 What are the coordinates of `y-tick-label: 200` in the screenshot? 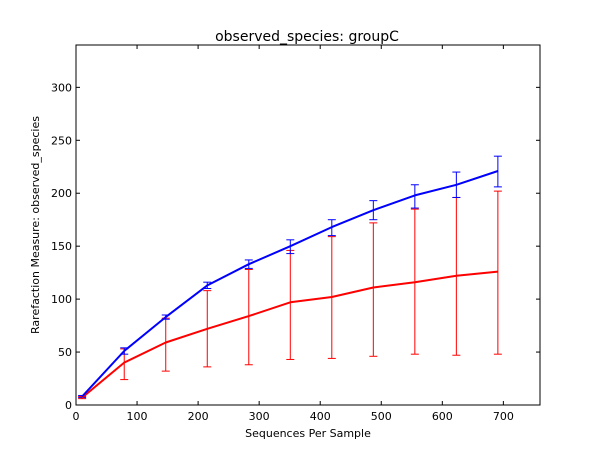 It's located at (61, 193).